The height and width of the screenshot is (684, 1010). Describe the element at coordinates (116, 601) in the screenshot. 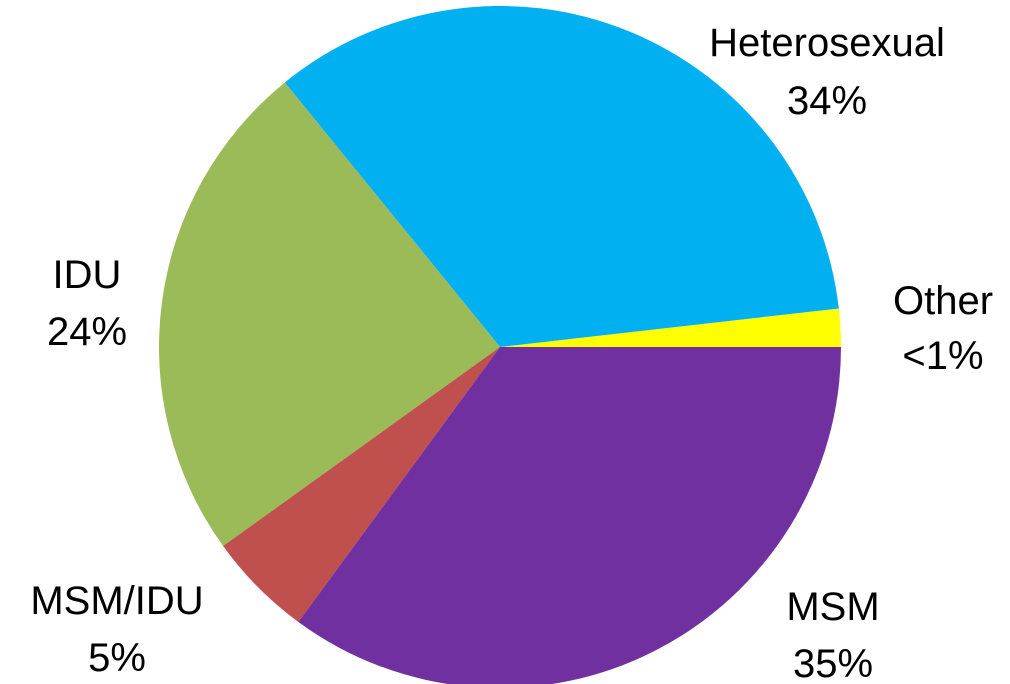

I see `label-msm-idu-name: MSM/IDU` at that location.